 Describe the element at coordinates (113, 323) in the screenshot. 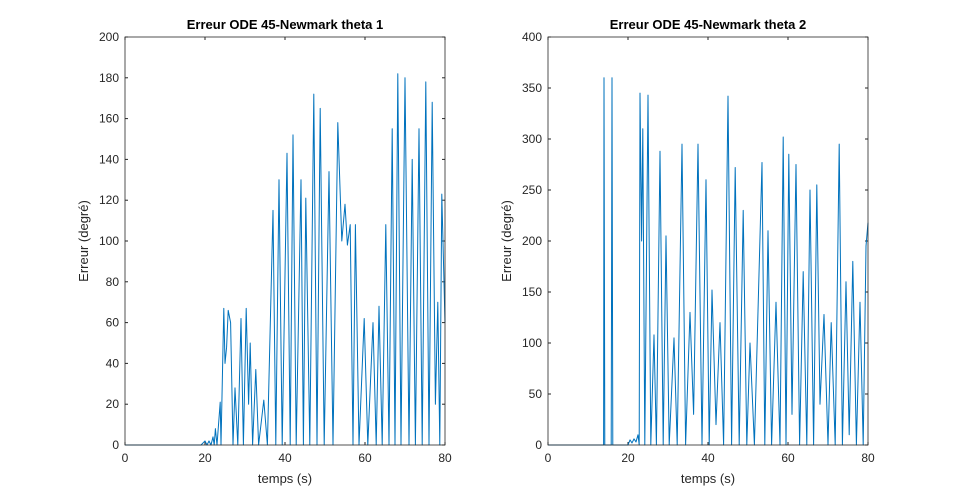

I see `y-tick-label: 60` at that location.